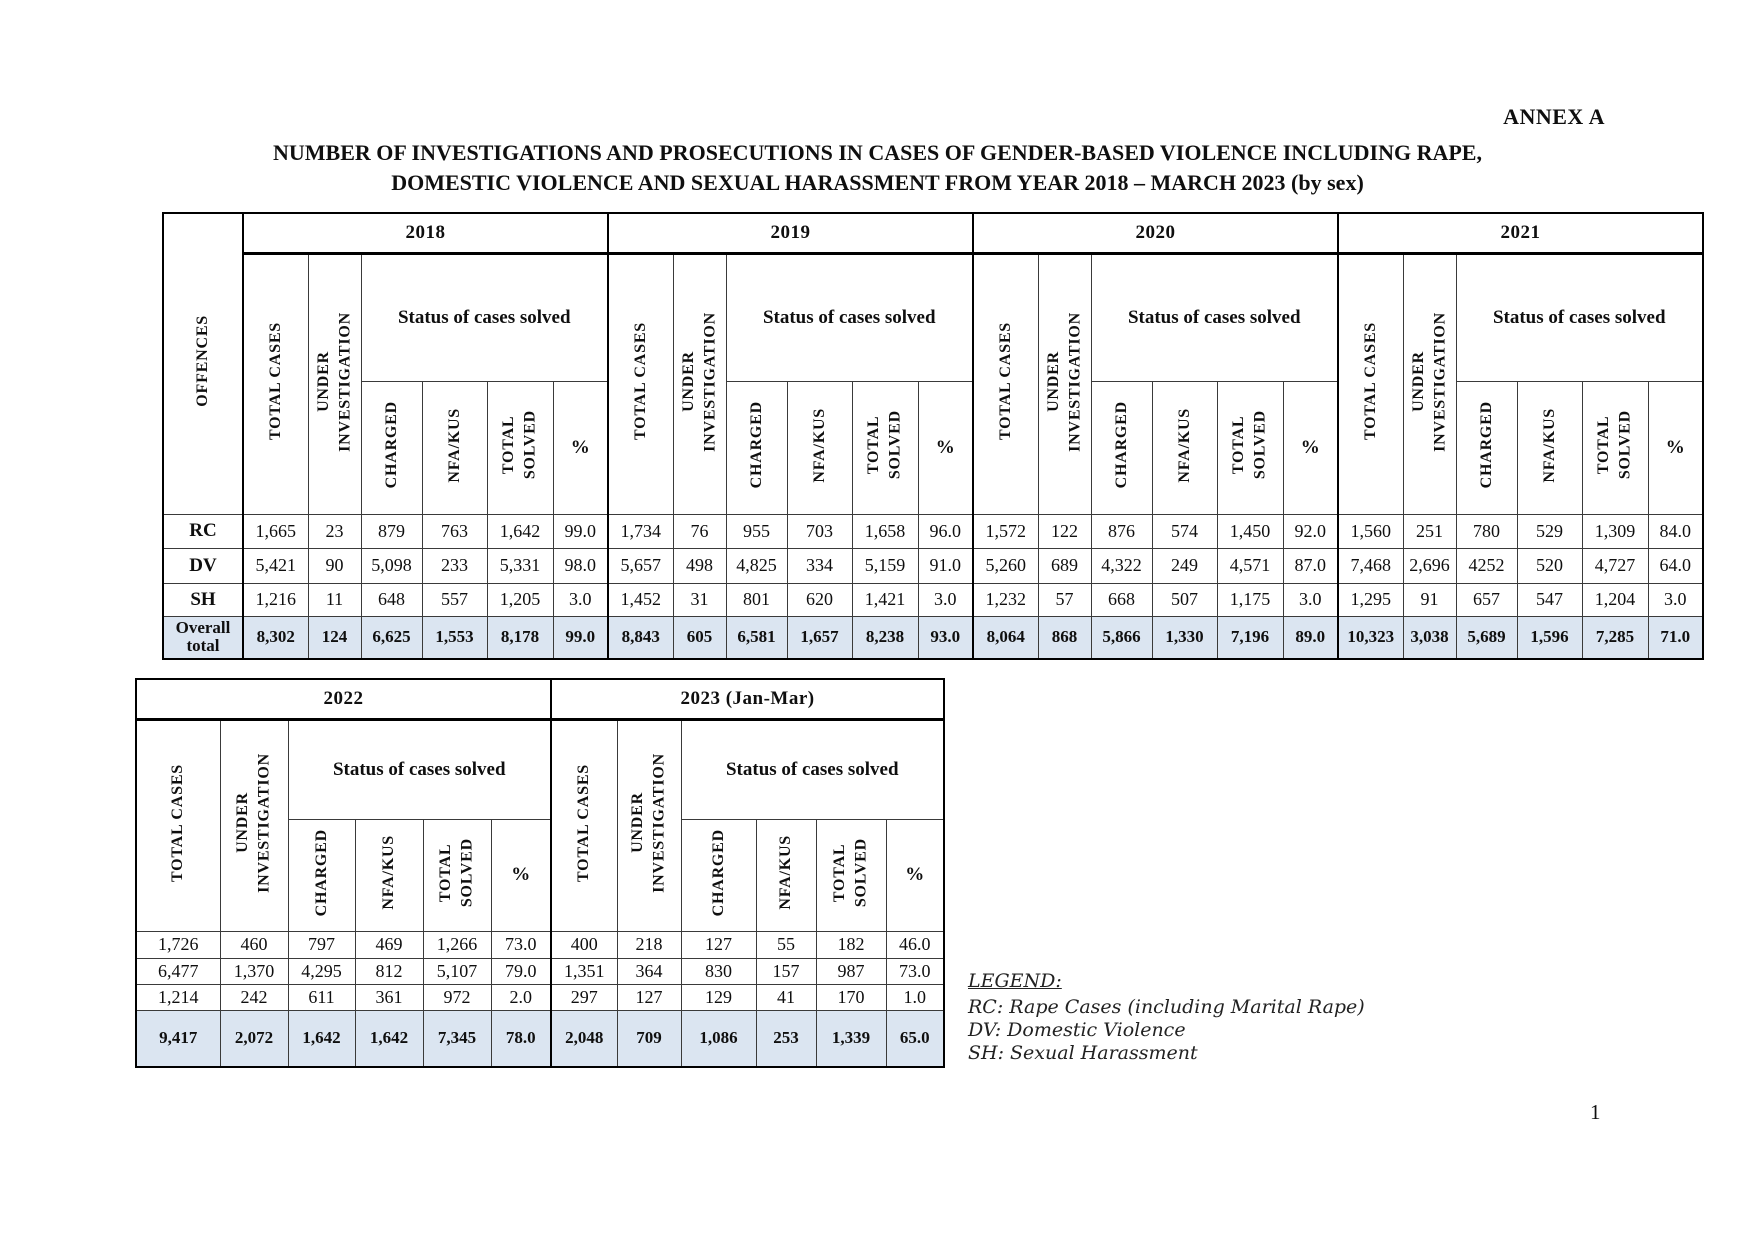 Image resolution: width=1755 pixels, height=1240 pixels. Describe the element at coordinates (1615, 599) in the screenshot. I see `data-cell: 1,204` at that location.